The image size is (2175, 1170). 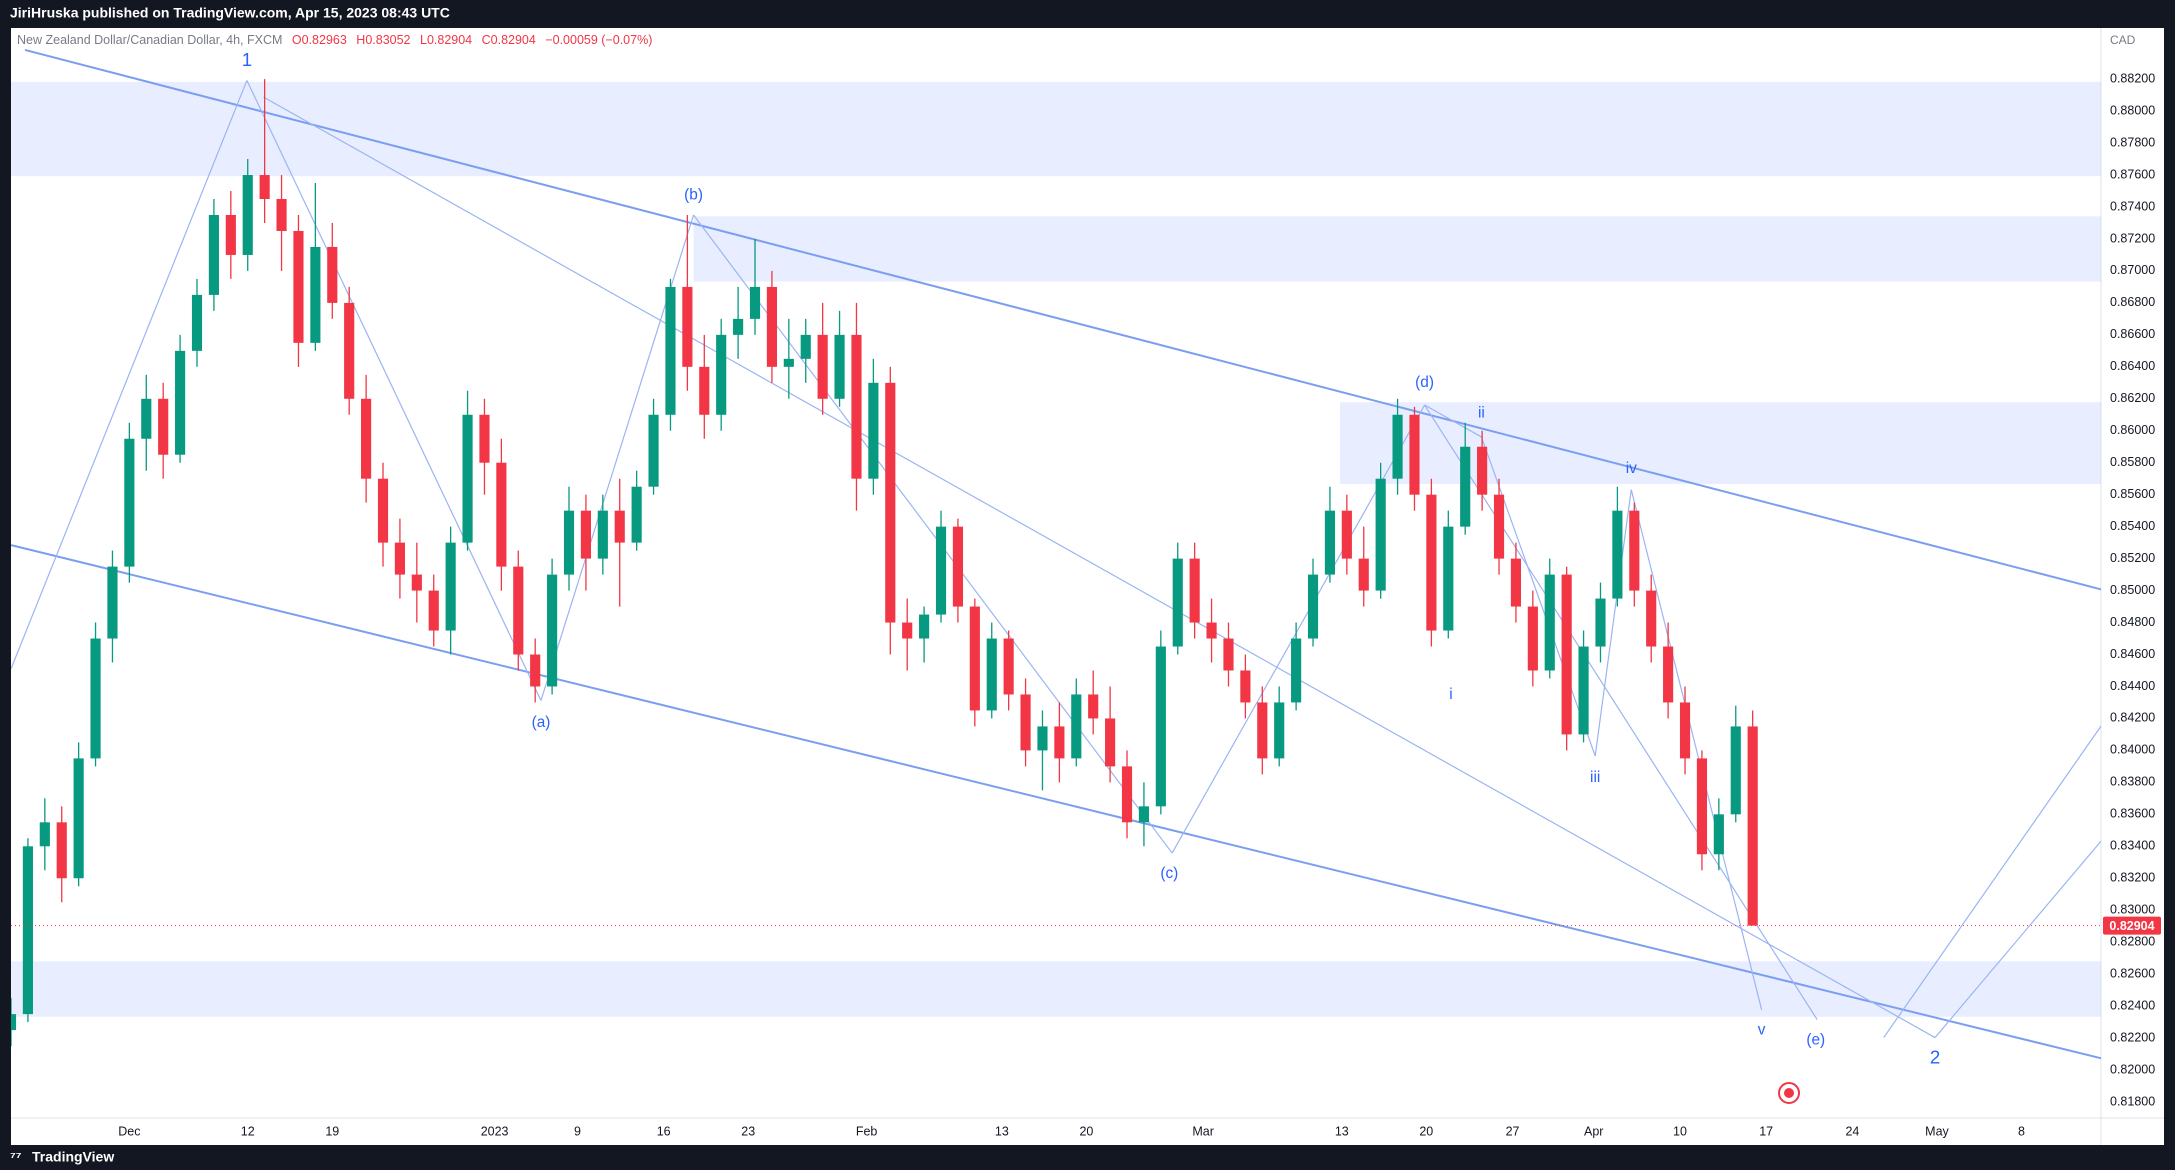 I want to click on y-tick-label: 0.87600, so click(x=2132, y=174).